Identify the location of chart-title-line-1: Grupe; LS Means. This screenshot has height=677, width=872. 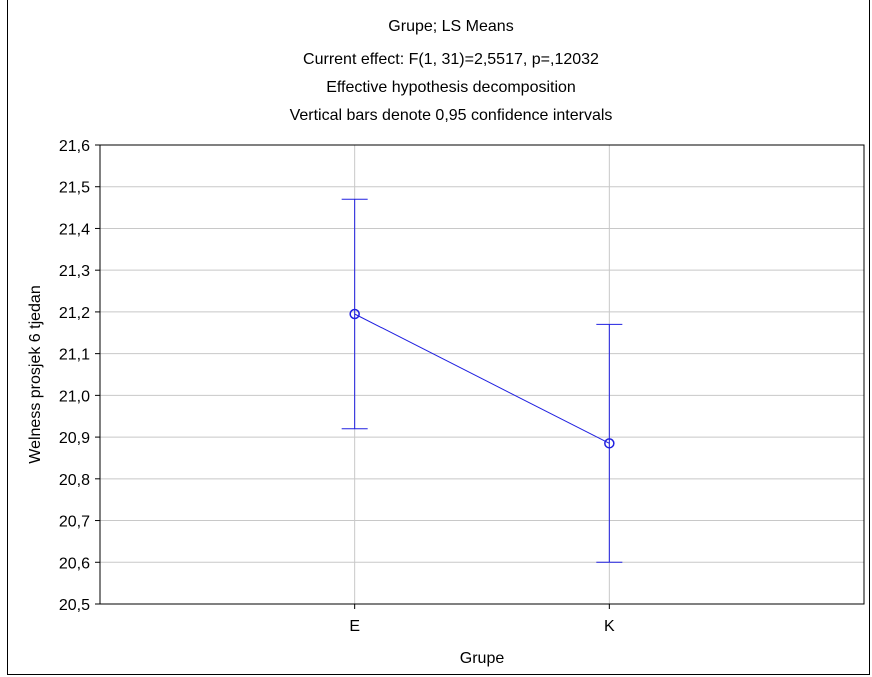
(450, 26).